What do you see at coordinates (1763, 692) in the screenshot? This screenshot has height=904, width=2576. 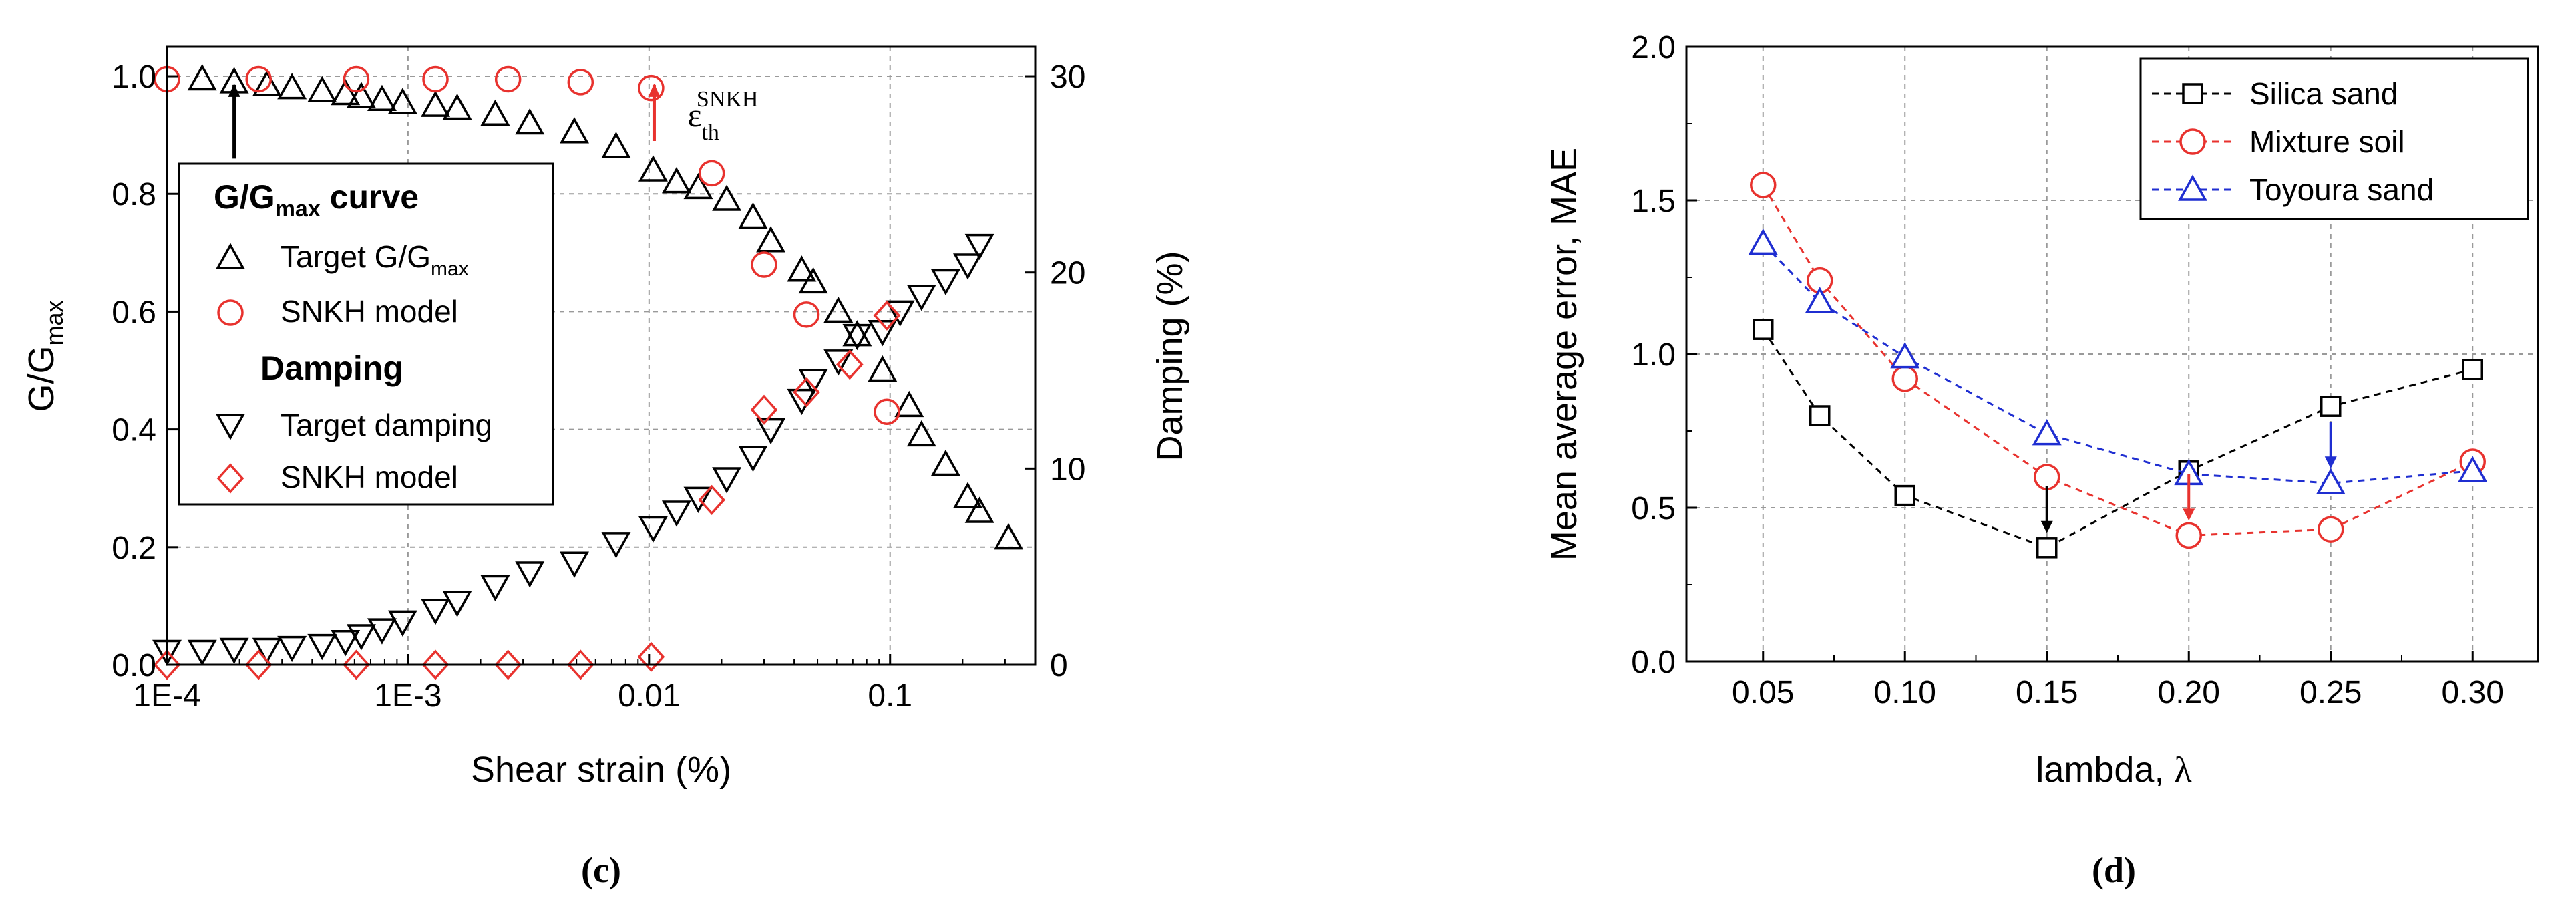 I see `panel-d-x-tick-label: 0.05` at bounding box center [1763, 692].